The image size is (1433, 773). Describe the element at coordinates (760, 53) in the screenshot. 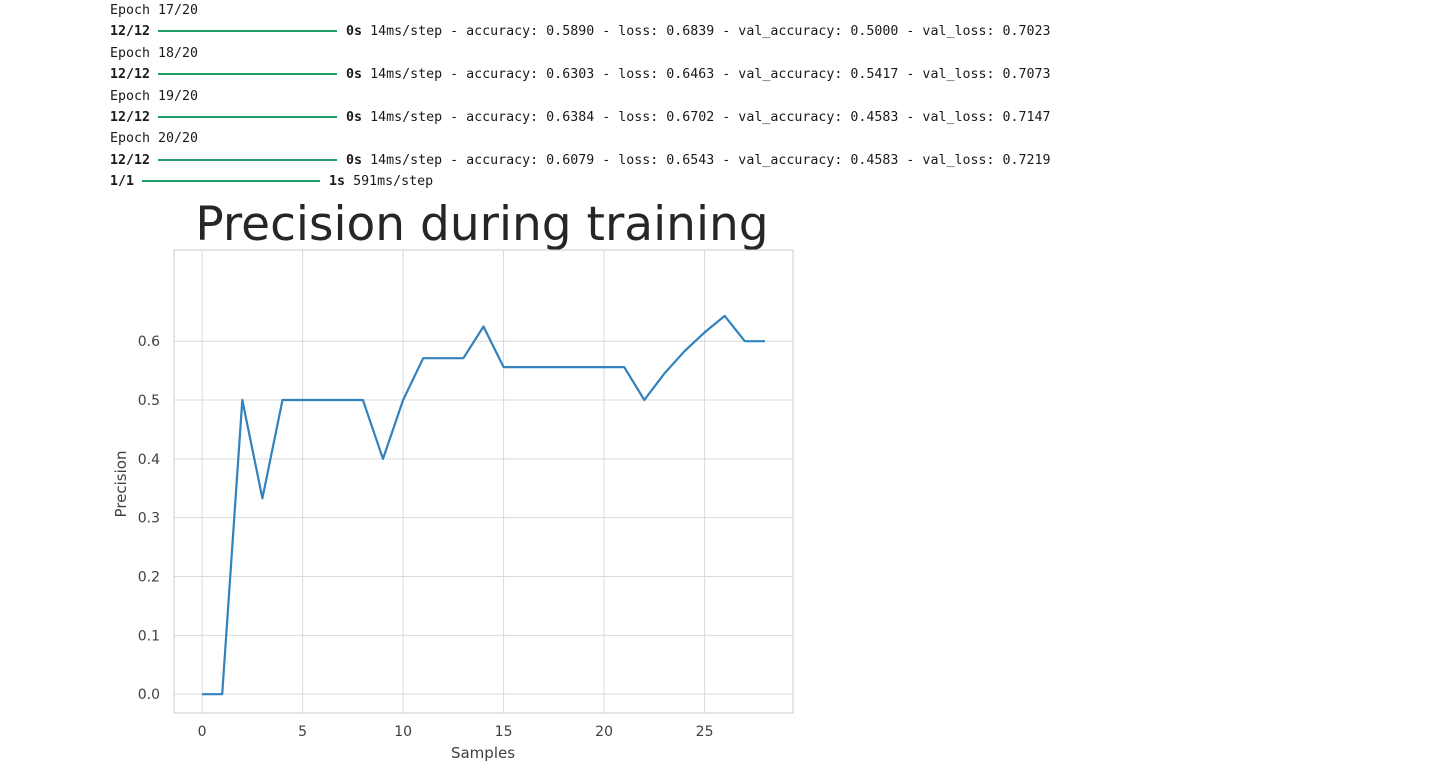

I see `epoch-line: Epoch 18/20` at that location.